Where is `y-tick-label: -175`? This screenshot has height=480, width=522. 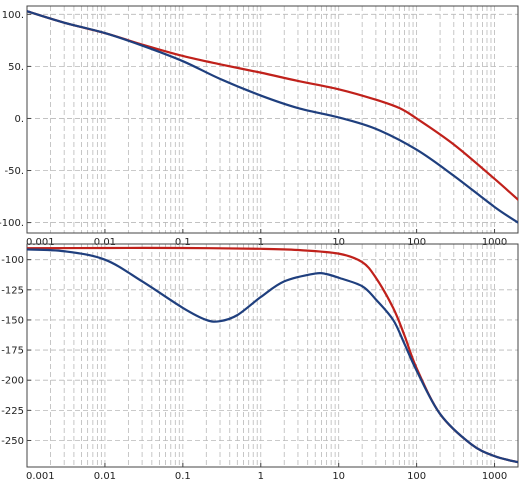 y-tick-label: -175 is located at coordinates (12, 351).